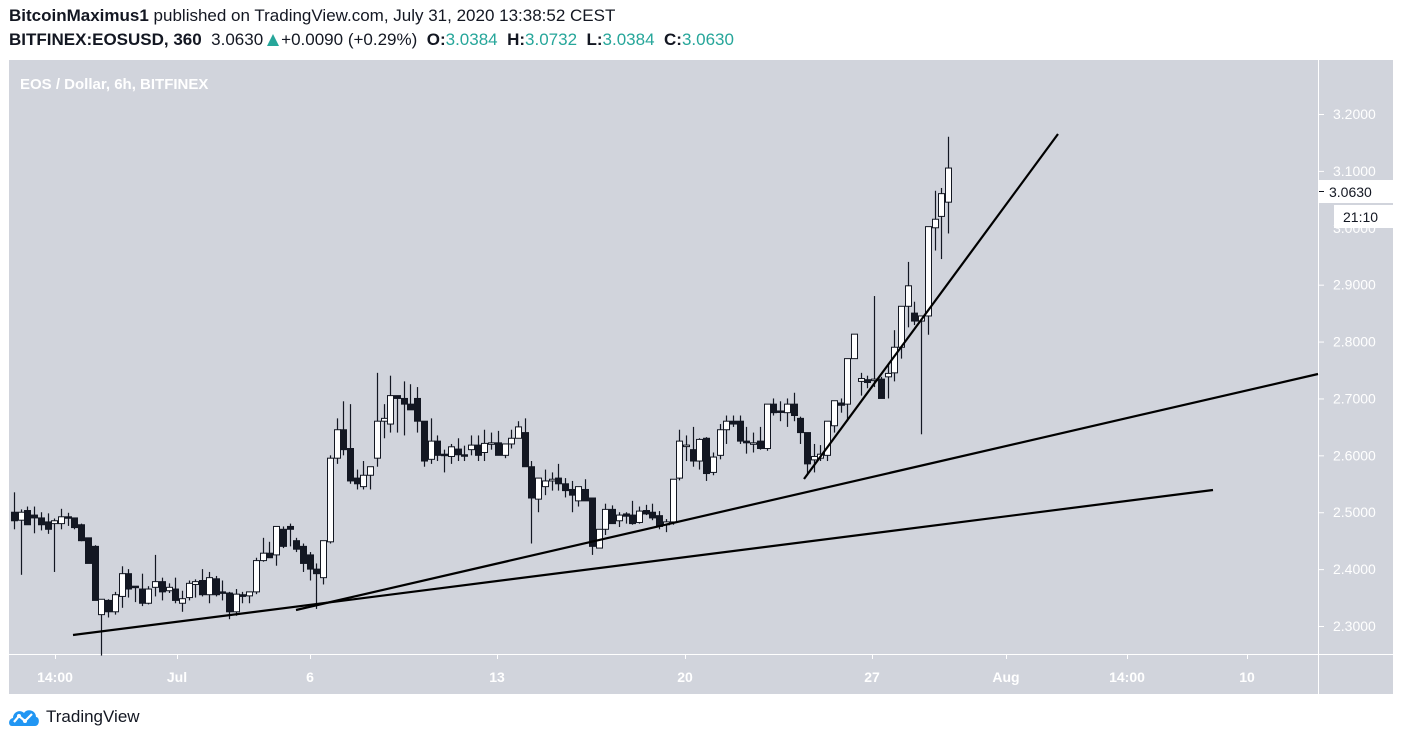 The height and width of the screenshot is (749, 1402). What do you see at coordinates (74, 717) in the screenshot?
I see `footer-brand: TradingView` at bounding box center [74, 717].